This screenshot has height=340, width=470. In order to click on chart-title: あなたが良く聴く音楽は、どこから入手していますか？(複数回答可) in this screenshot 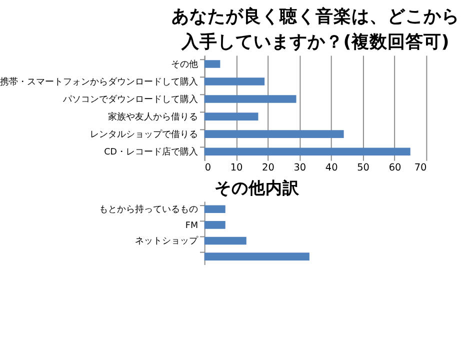, I will do `click(315, 29)`.